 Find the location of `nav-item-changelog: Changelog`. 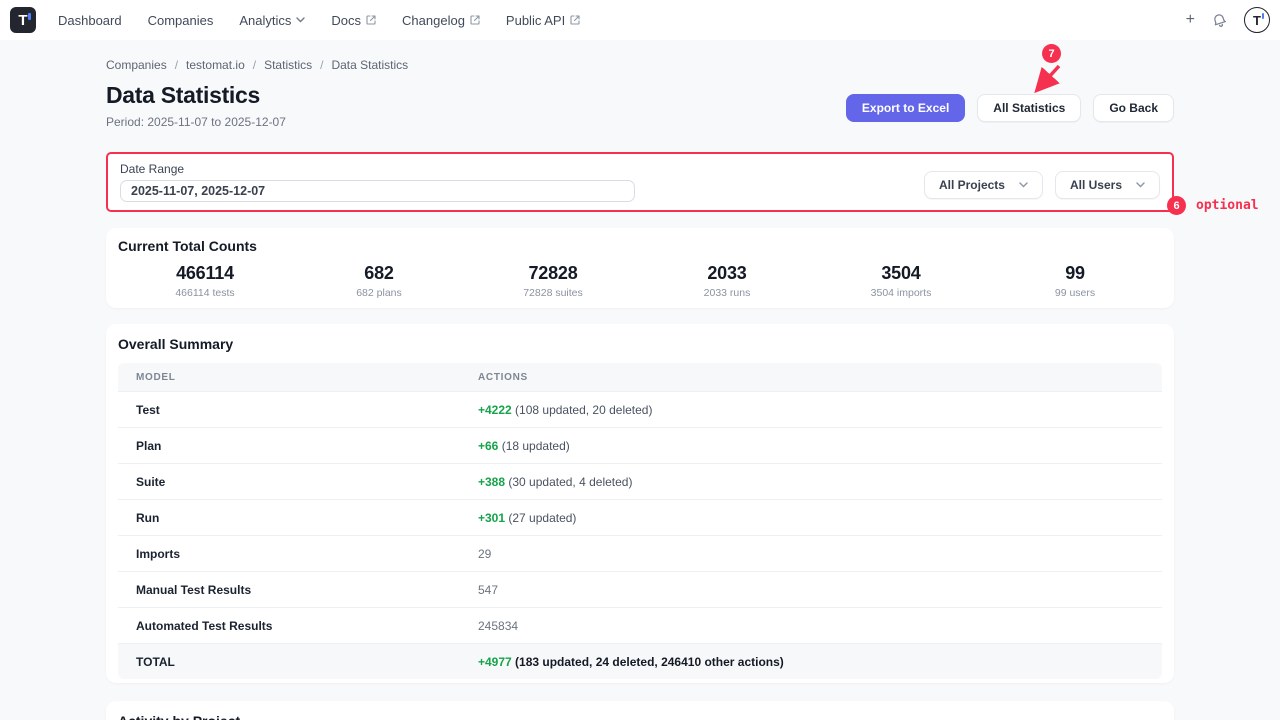

nav-item-changelog: Changelog is located at coordinates (441, 20).